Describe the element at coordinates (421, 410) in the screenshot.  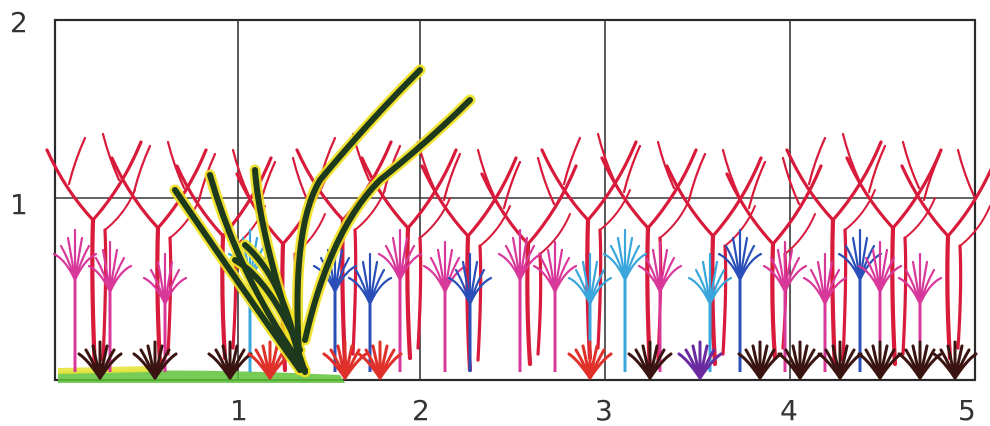
I see `x-label-2: 2` at that location.